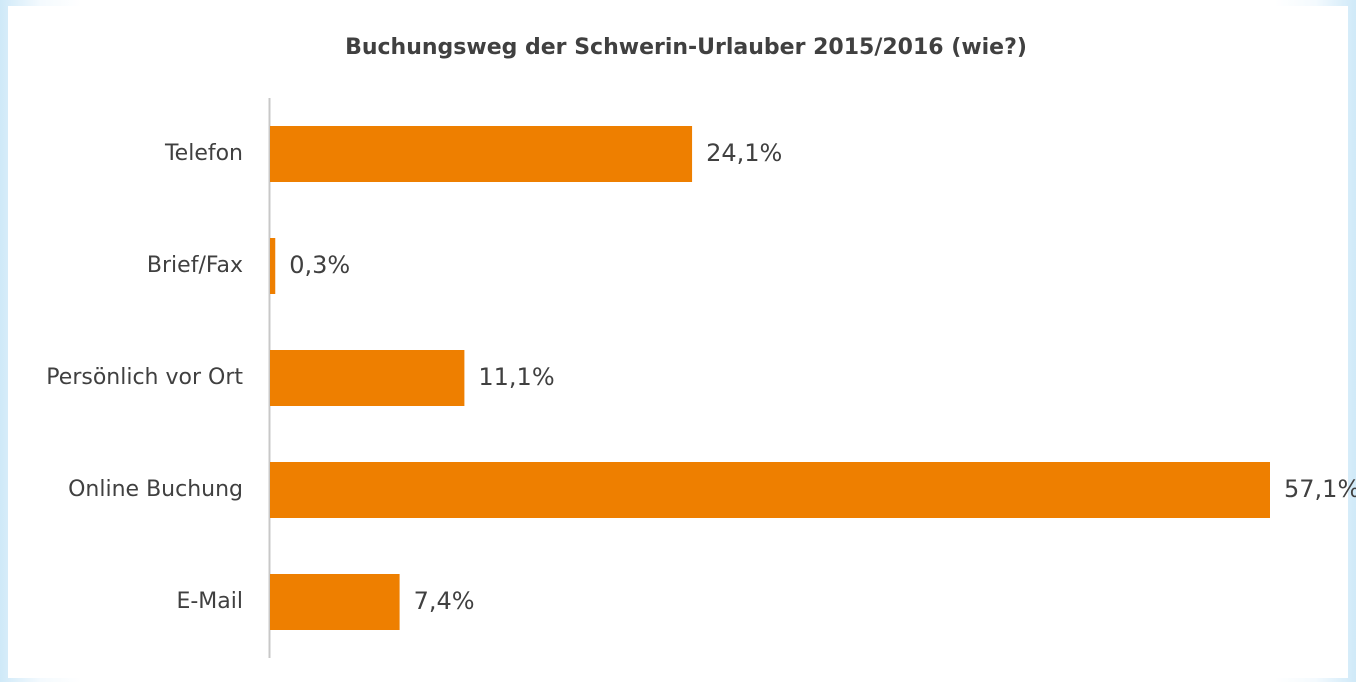 The image size is (1356, 682). What do you see at coordinates (444, 601) in the screenshot?
I see `data-label: 7,4%` at bounding box center [444, 601].